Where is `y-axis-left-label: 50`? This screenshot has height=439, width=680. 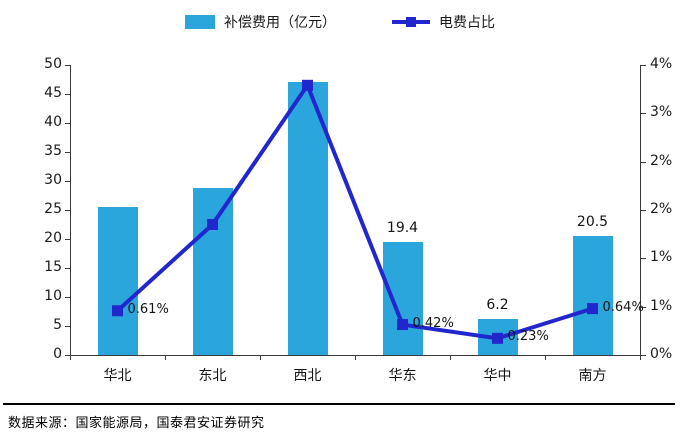
y-axis-left-label: 50 is located at coordinates (53, 64).